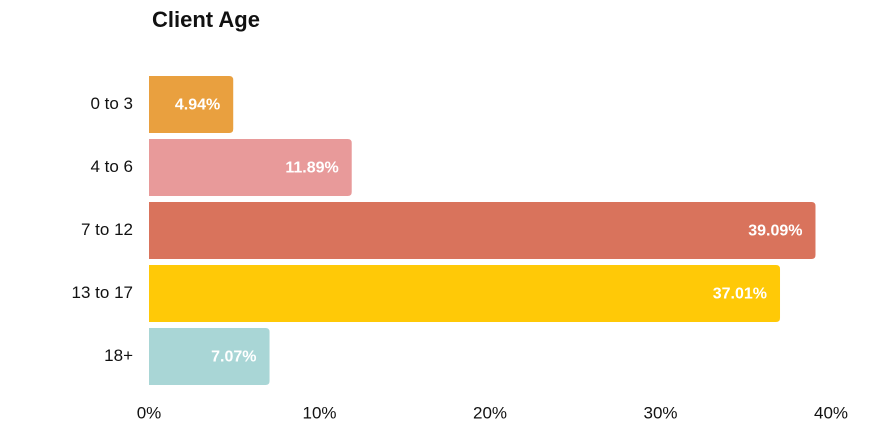  What do you see at coordinates (206, 19) in the screenshot?
I see `chart-title: Client Age` at bounding box center [206, 19].